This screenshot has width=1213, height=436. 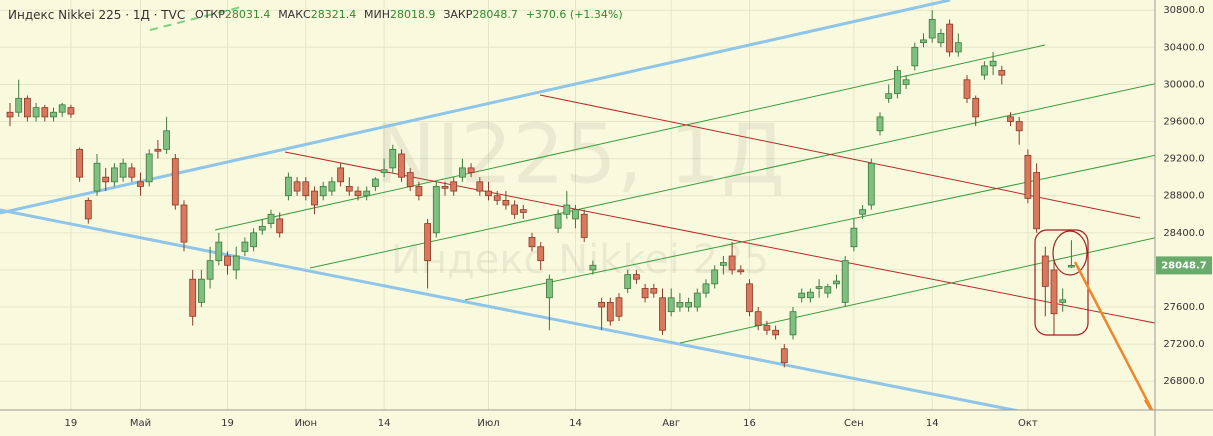 What do you see at coordinates (488, 423) in the screenshot?
I see `x-tick-label: Июл` at bounding box center [488, 423].